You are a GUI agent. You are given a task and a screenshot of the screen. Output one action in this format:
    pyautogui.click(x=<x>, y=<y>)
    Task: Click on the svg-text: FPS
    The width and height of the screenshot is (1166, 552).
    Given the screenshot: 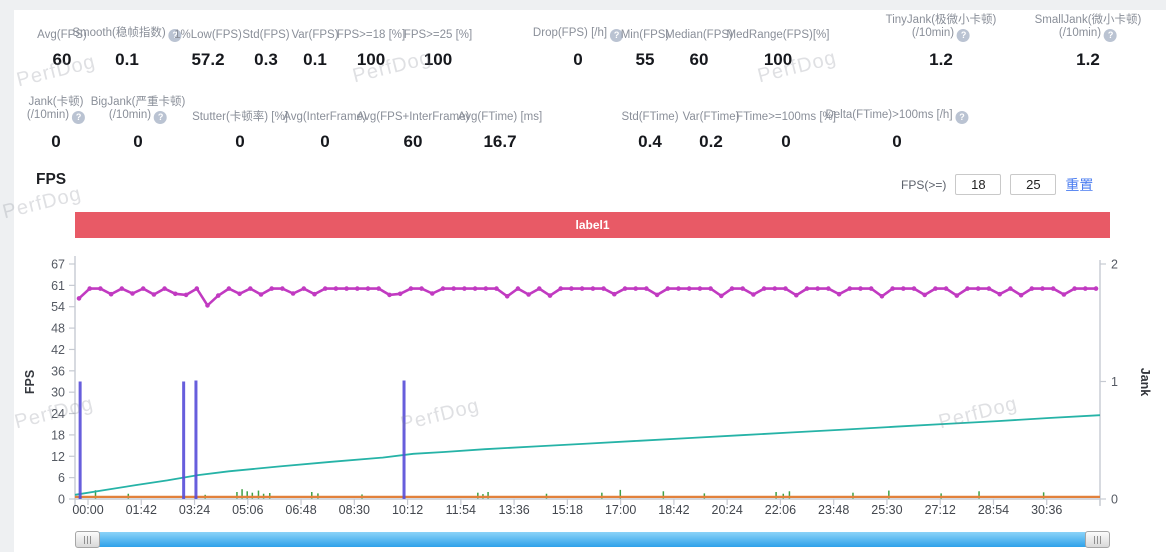 What is the action you would take?
    pyautogui.click(x=30, y=382)
    